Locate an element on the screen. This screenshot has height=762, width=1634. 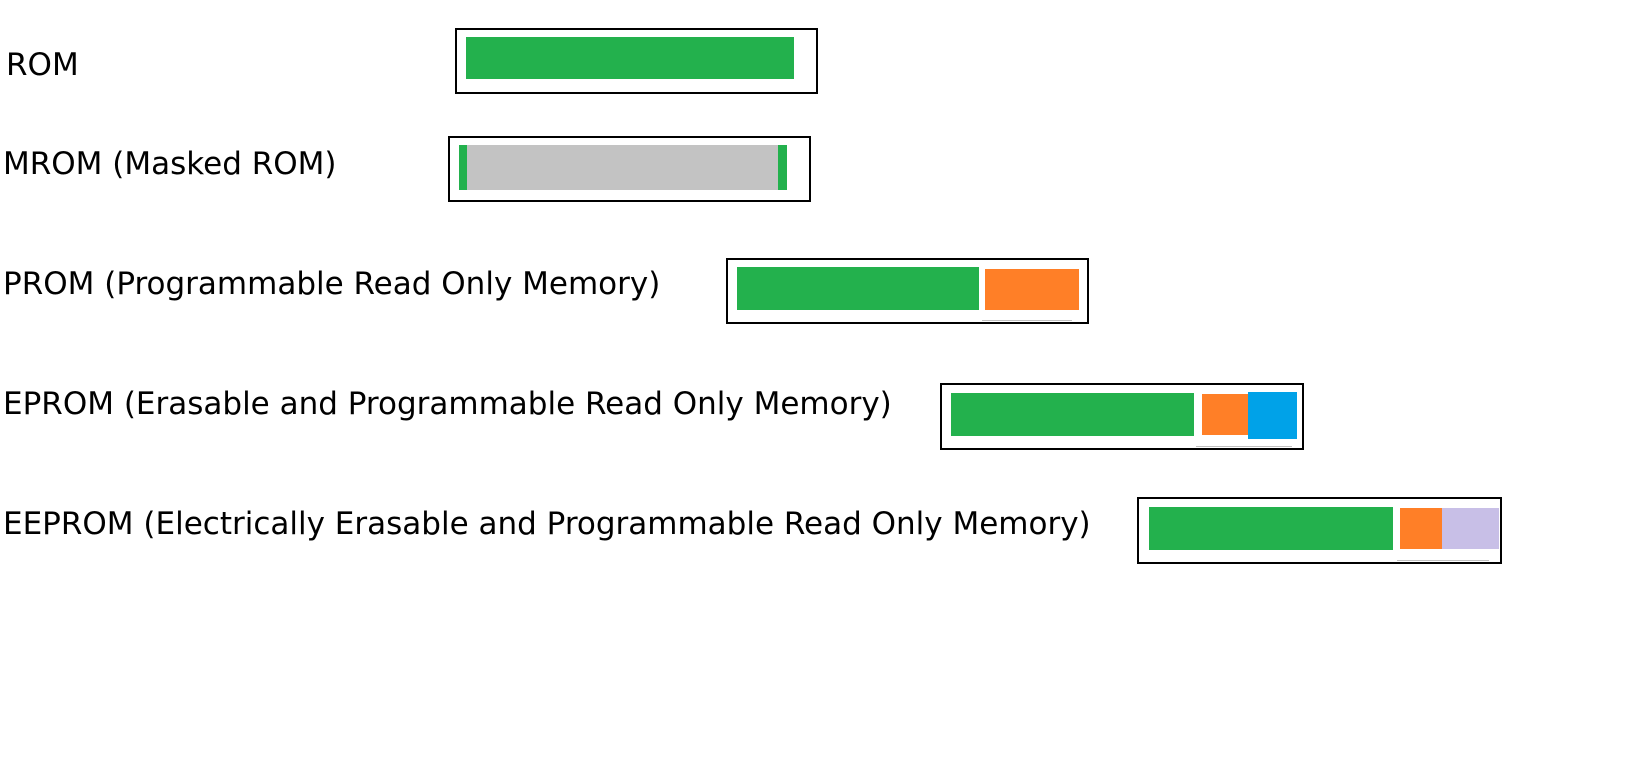
prom-orange-segment is located at coordinates (1032, 289).